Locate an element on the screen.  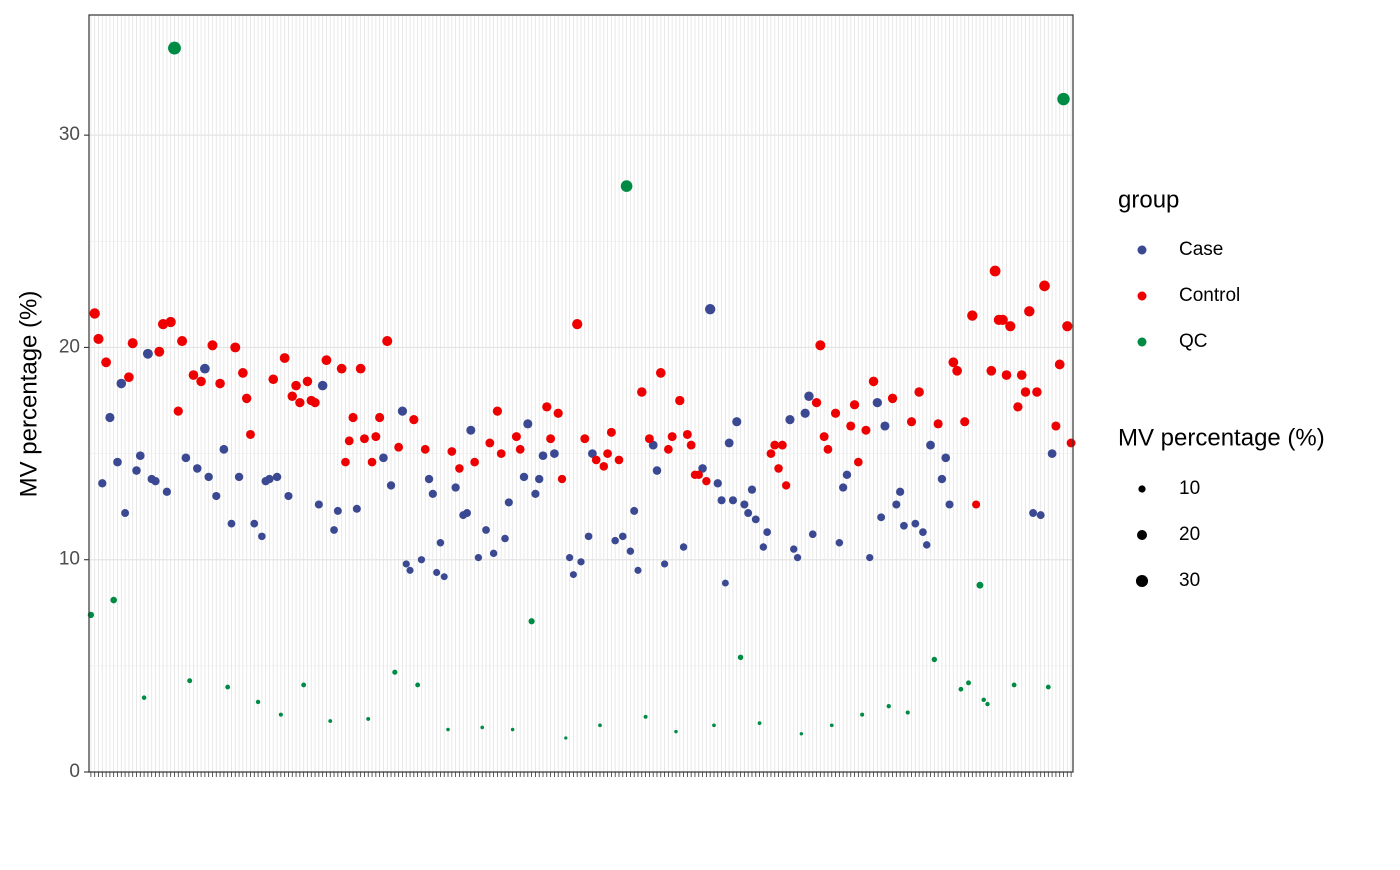
legend: Case Control QC 10 20 30 is located at coordinates (1187, 415).